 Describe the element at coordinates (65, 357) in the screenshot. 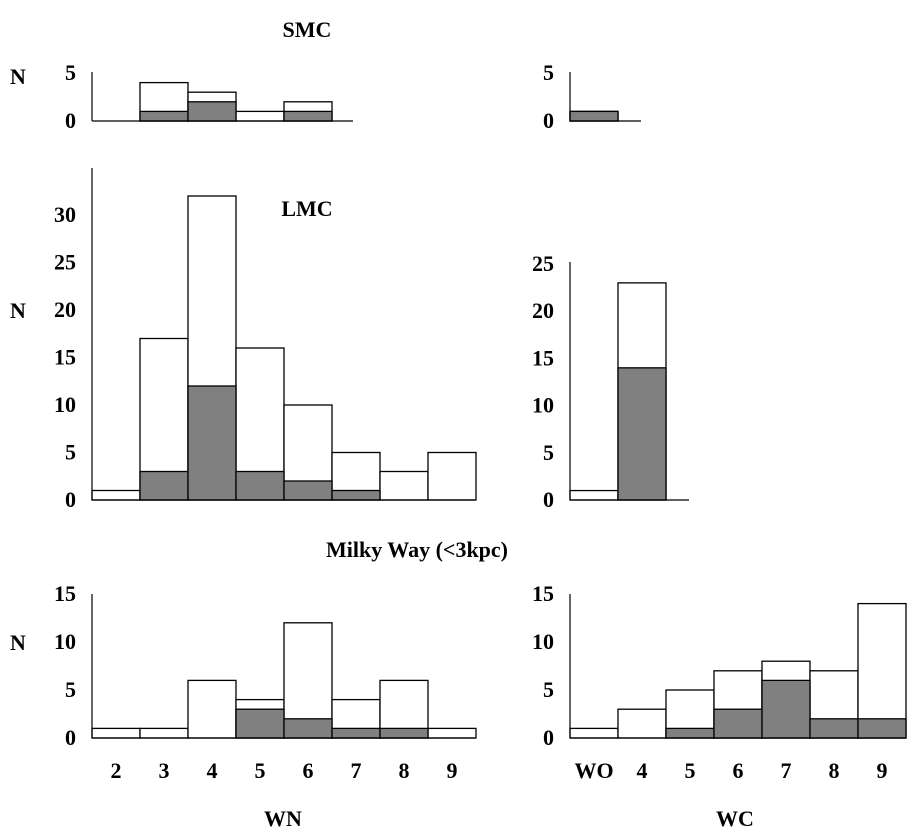

I see `lmc-wn-y-tick-15: 15` at that location.